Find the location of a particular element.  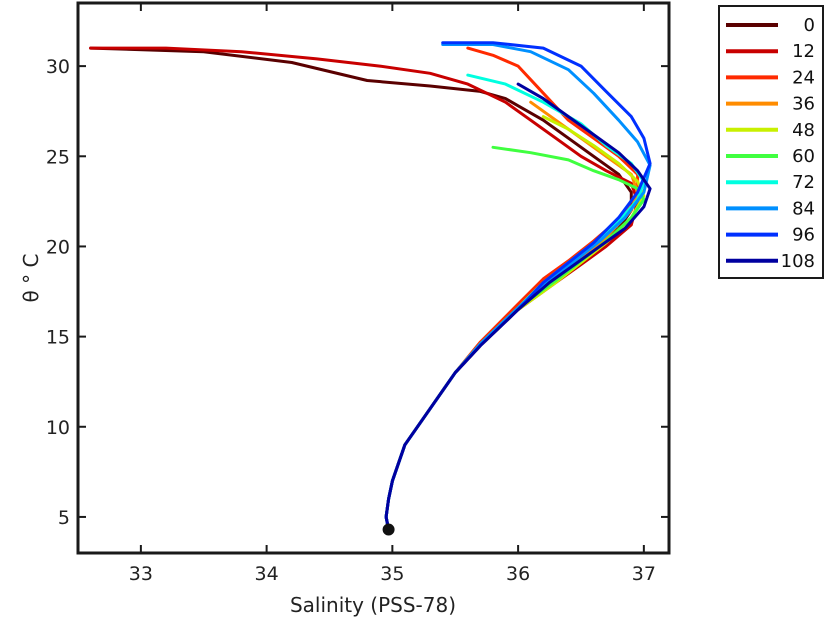

x-axis-label: Salinity (PSS-78) is located at coordinates (373, 605).